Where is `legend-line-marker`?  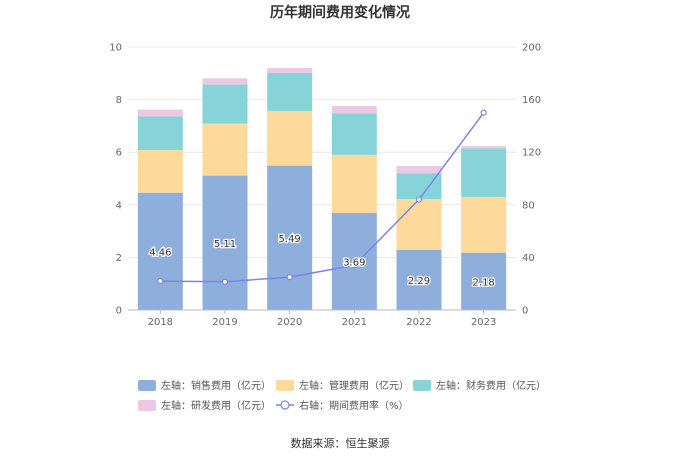 legend-line-marker is located at coordinates (285, 405).